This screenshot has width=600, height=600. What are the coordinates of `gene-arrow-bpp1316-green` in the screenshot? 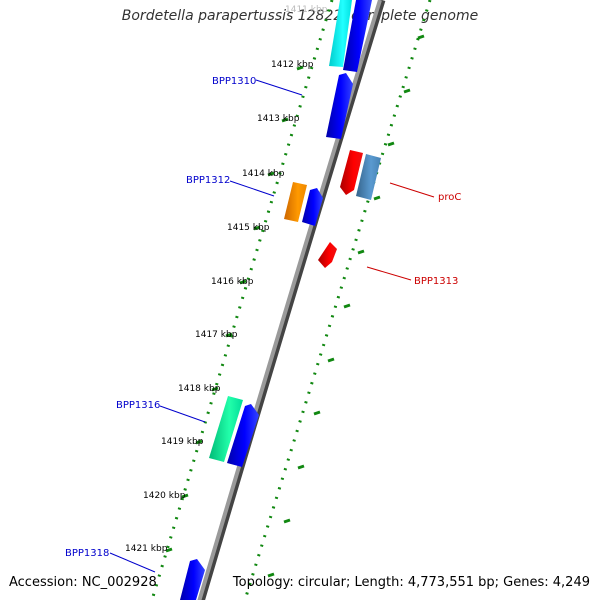 It's located at (226, 429).